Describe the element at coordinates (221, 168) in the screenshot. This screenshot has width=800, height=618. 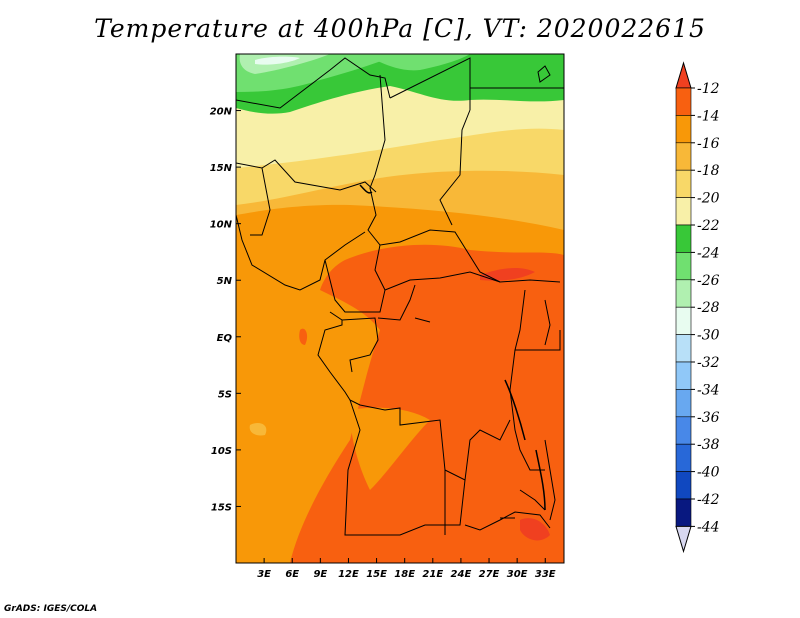
I see `lat-tick-label: 15N` at that location.